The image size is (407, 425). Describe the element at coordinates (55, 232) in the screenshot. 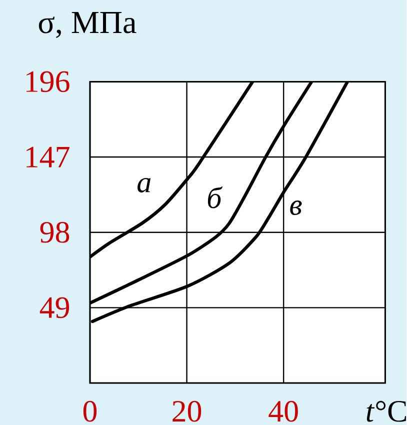

I see `y-tick-label: 98` at that location.